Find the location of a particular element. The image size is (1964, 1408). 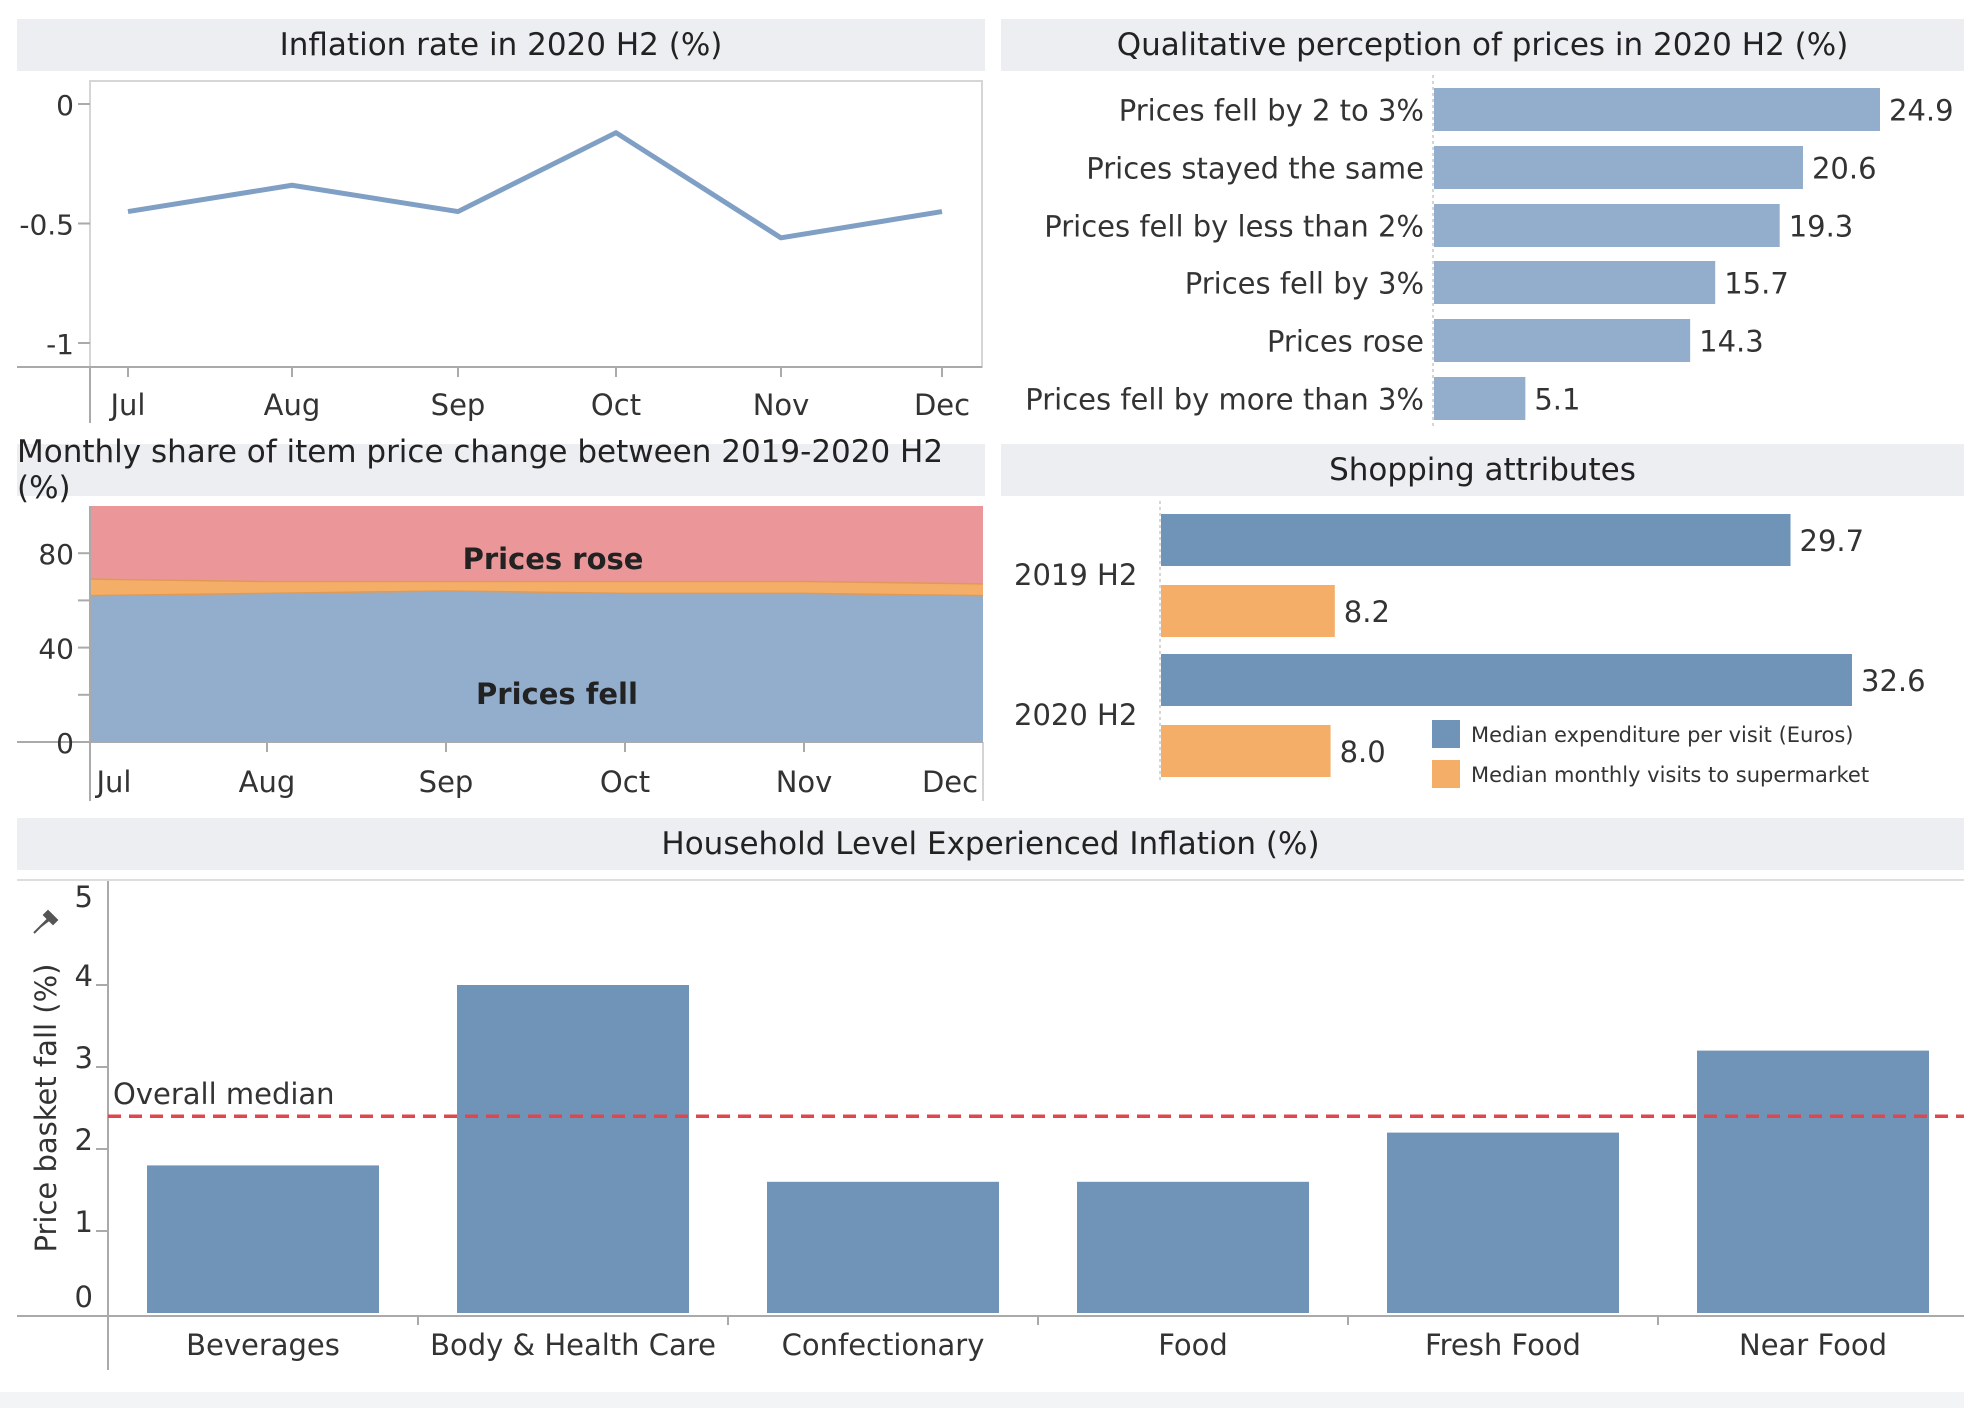

plot-frame is located at coordinates (536, 224).